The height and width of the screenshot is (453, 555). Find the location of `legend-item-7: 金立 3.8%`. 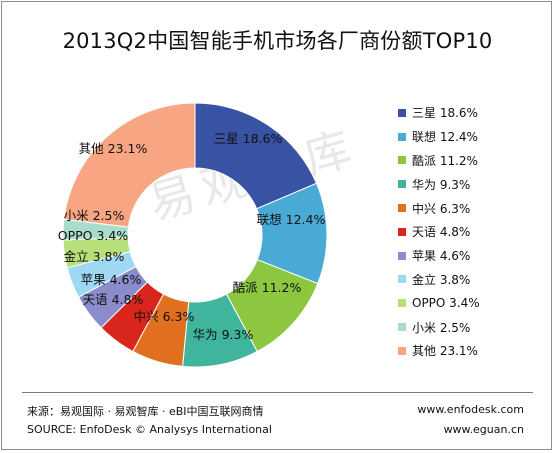

legend-item-7: 金立 3.8% is located at coordinates (439, 280).